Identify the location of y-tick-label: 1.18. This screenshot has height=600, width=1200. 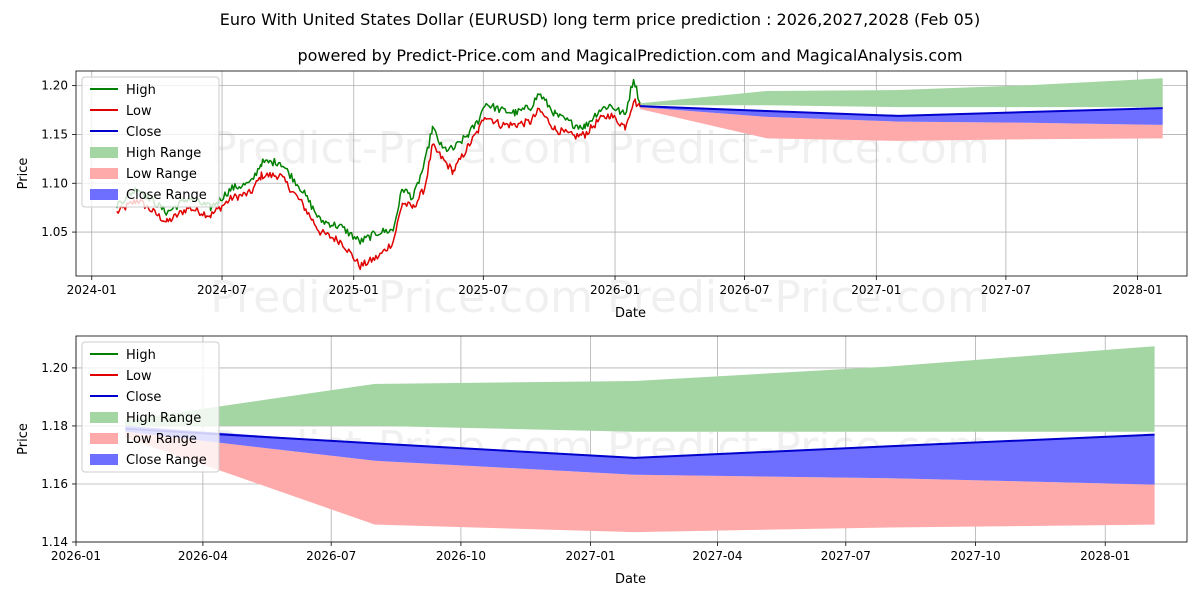
(54, 426).